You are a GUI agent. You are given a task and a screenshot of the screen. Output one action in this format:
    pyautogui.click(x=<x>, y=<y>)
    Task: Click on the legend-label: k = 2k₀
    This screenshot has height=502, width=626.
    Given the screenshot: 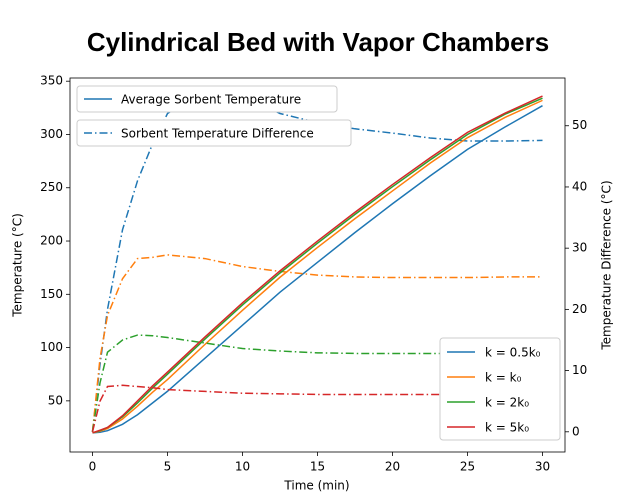 What is the action you would take?
    pyautogui.click(x=507, y=403)
    